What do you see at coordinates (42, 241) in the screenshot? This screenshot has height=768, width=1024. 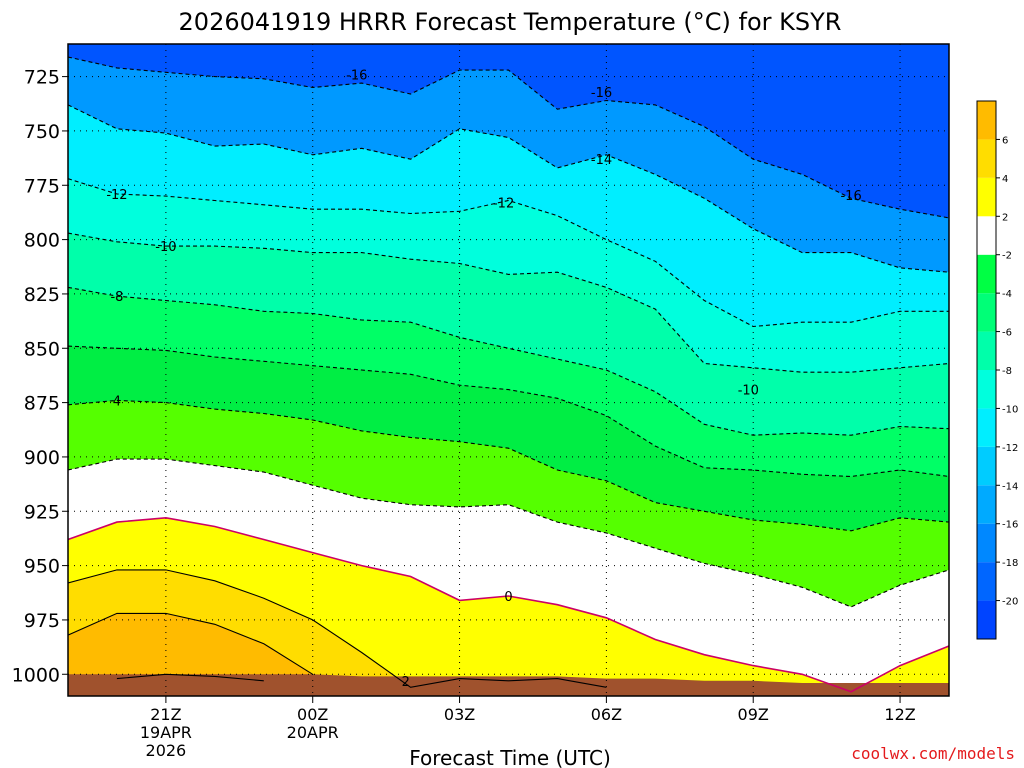 I see `y-tick-label: 800` at bounding box center [42, 241].